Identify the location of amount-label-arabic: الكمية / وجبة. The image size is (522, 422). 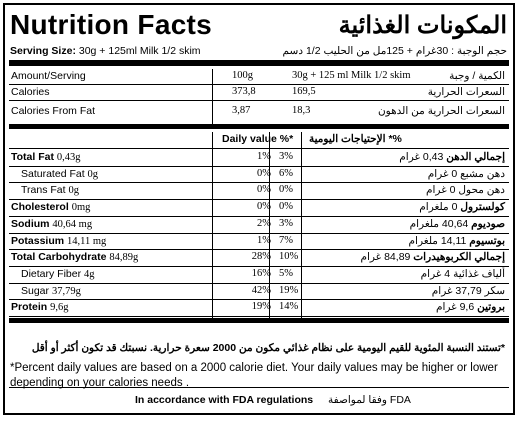
(477, 76).